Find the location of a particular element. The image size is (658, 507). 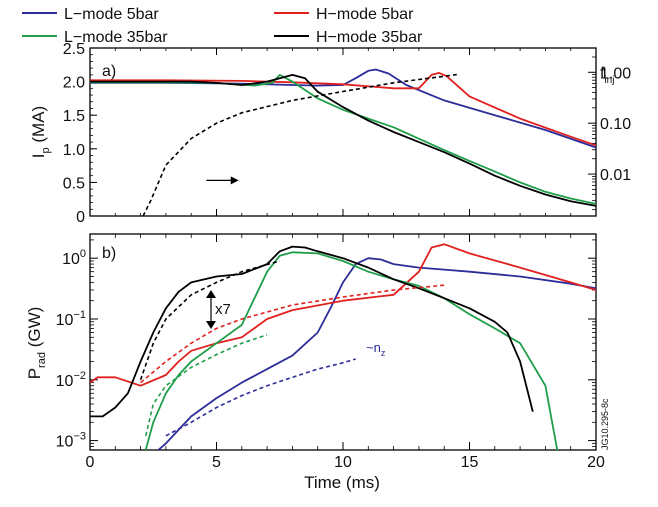

panel-a-ytick-label: 0.5 is located at coordinates (74, 183).